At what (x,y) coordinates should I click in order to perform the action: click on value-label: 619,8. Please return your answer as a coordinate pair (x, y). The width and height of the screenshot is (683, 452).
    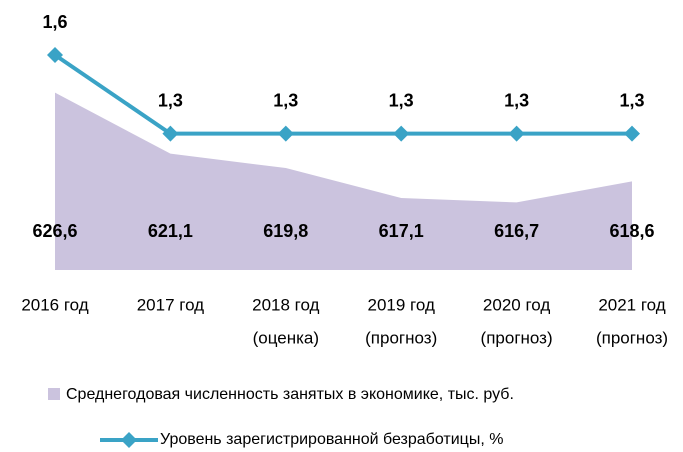
    Looking at the image, I should click on (285, 231).